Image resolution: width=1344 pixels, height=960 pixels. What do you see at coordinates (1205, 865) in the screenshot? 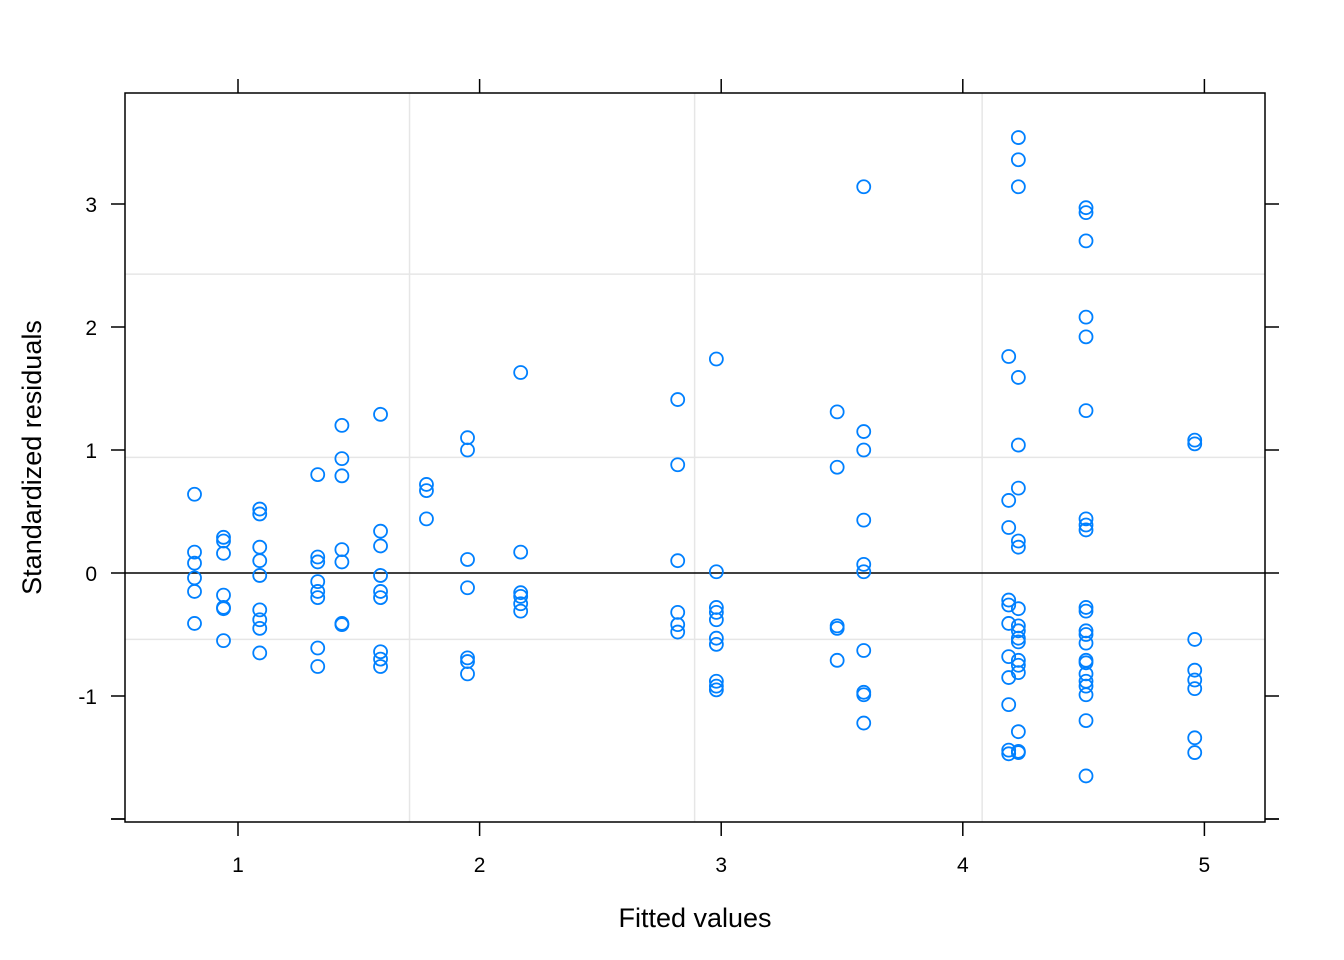
I see `x-tick-label: 5` at bounding box center [1205, 865].